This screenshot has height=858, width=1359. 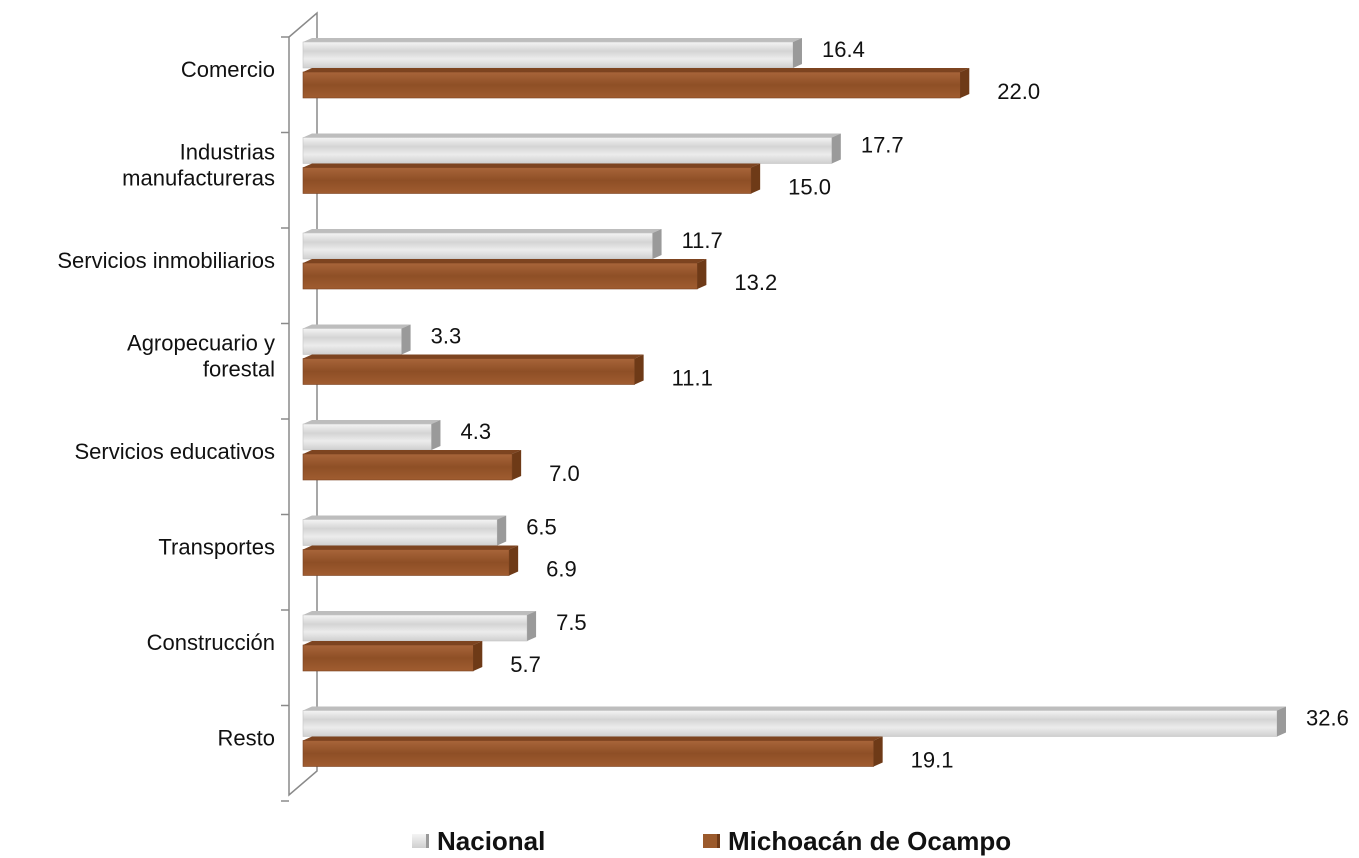 What do you see at coordinates (564, 473) in the screenshot?
I see `data-label: 7.0` at bounding box center [564, 473].